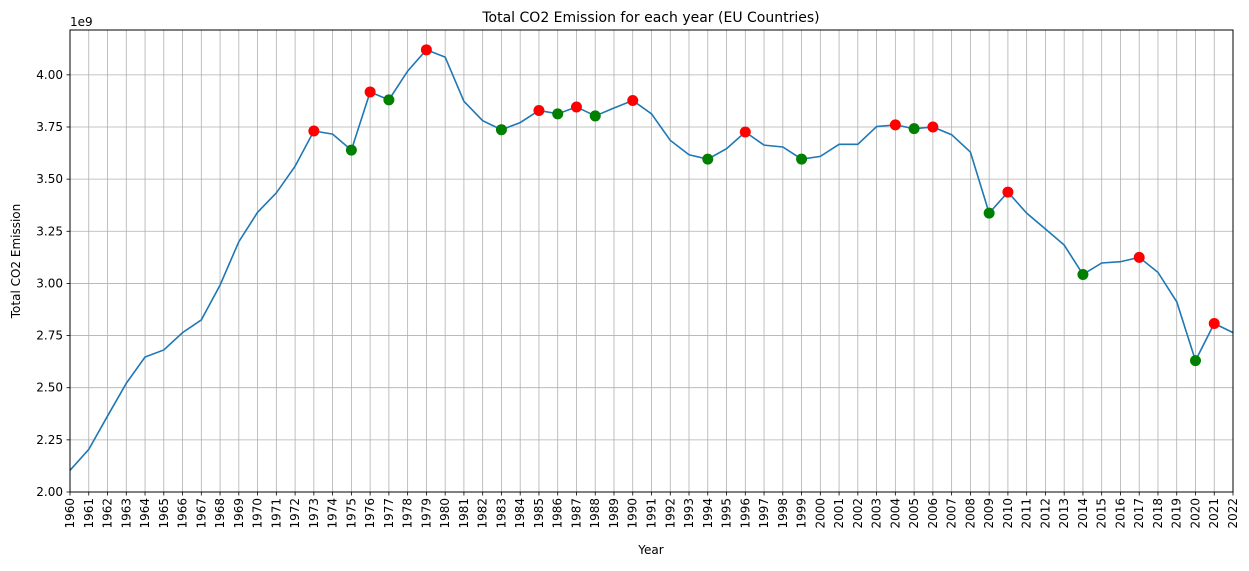 The height and width of the screenshot is (571, 1249). What do you see at coordinates (49, 231) in the screenshot?
I see `y-tick-label: 3.25` at bounding box center [49, 231].